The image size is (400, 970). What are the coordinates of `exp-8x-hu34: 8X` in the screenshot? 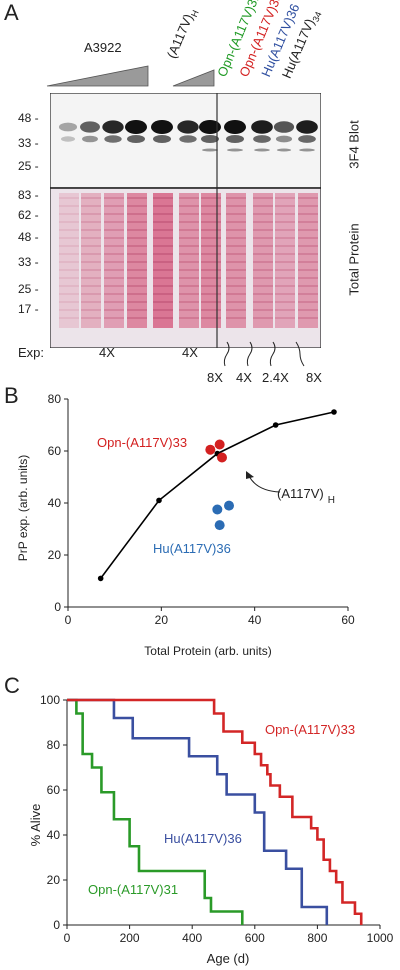 It's located at (314, 377).